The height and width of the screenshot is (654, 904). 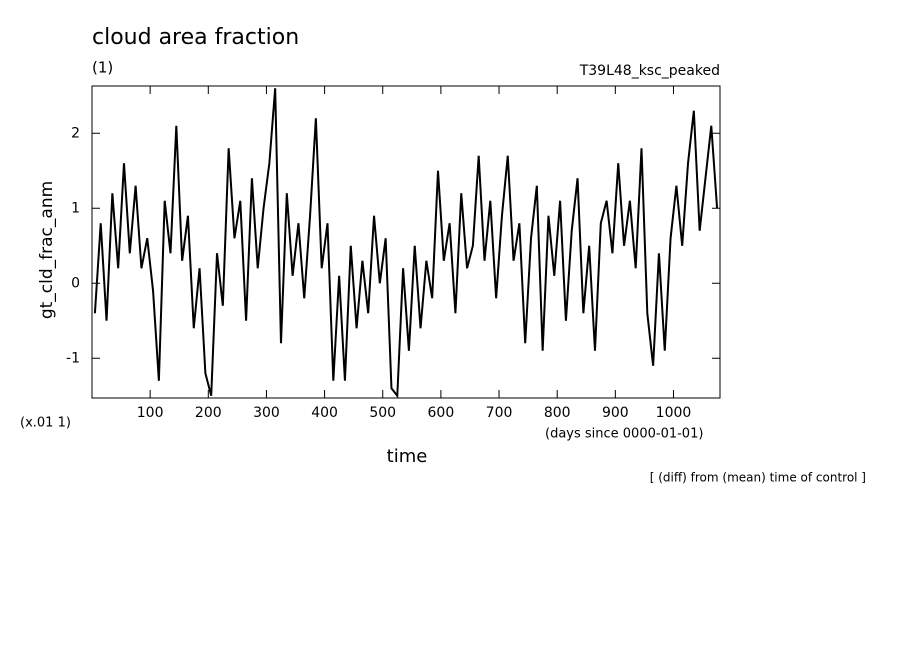 I want to click on y-tick-label: 0, so click(x=75, y=283).